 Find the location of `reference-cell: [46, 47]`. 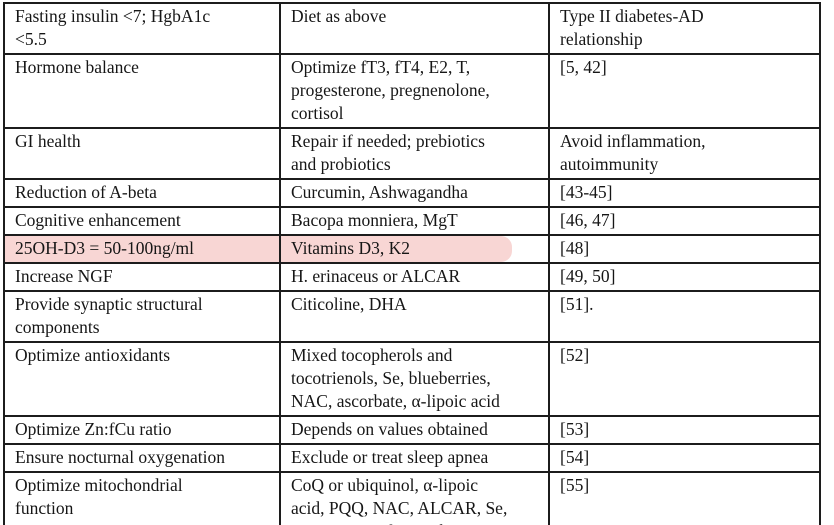

reference-cell: [46, 47] is located at coordinates (684, 221).